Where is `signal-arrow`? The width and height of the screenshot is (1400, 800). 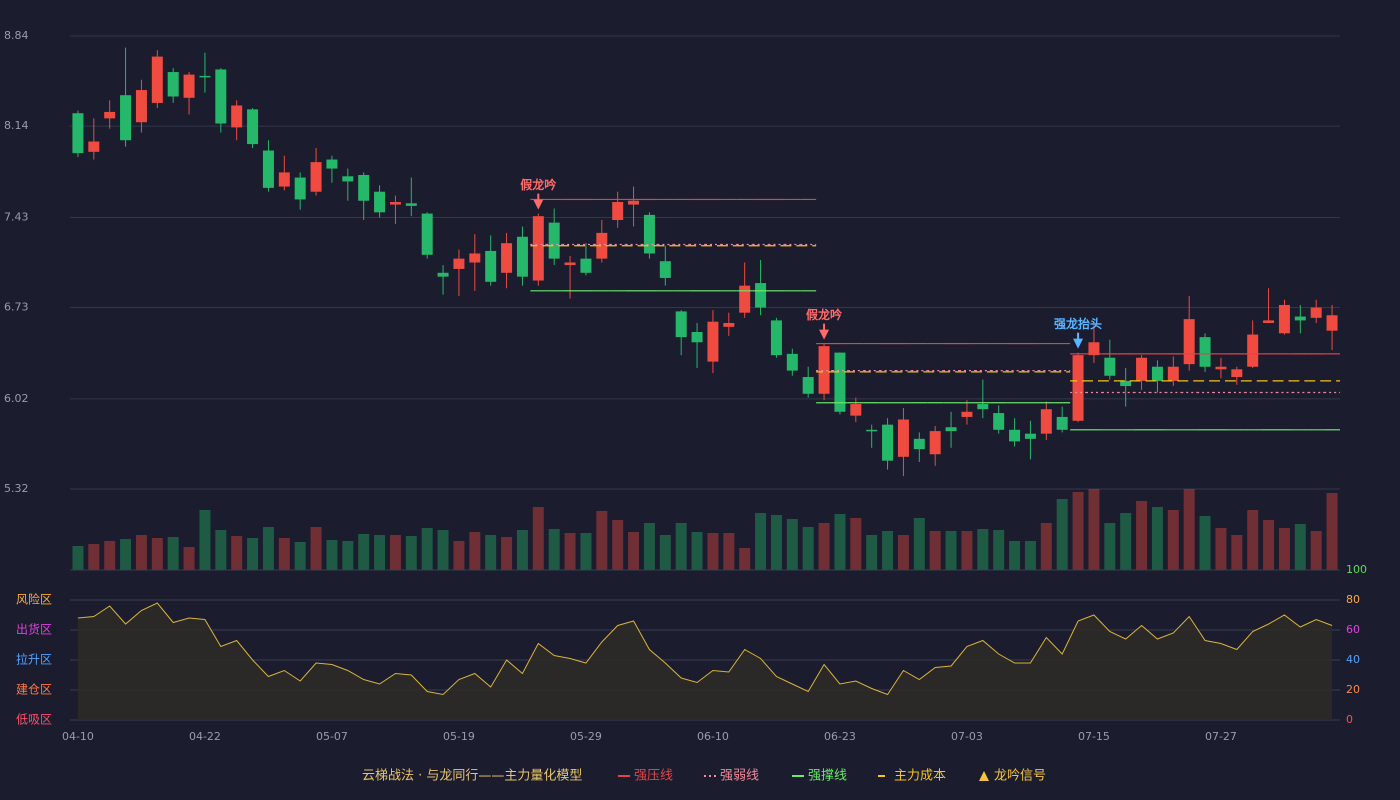 signal-arrow is located at coordinates (1078, 340).